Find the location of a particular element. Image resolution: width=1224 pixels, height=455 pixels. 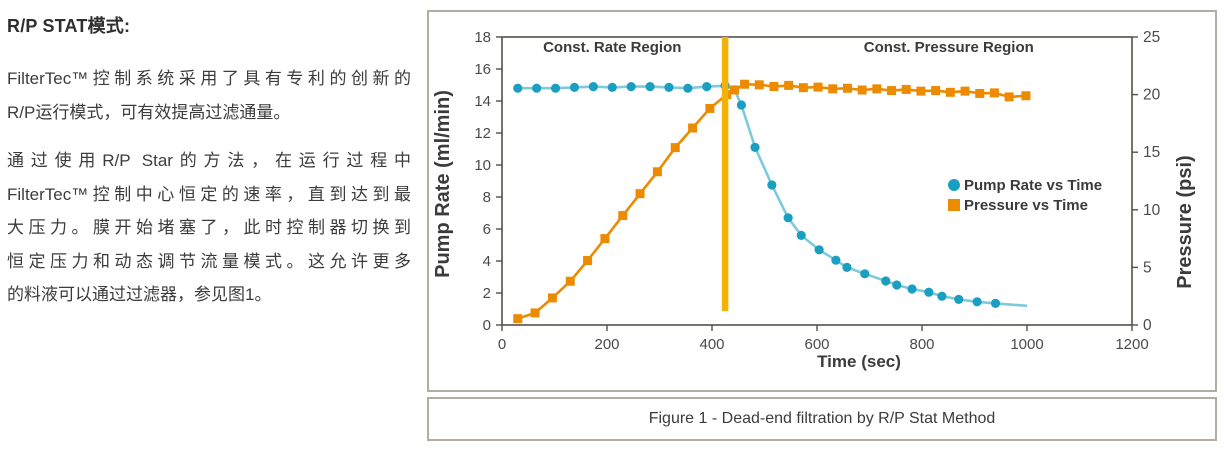

x-axis-tick-label: 1200 is located at coordinates (1131, 344).